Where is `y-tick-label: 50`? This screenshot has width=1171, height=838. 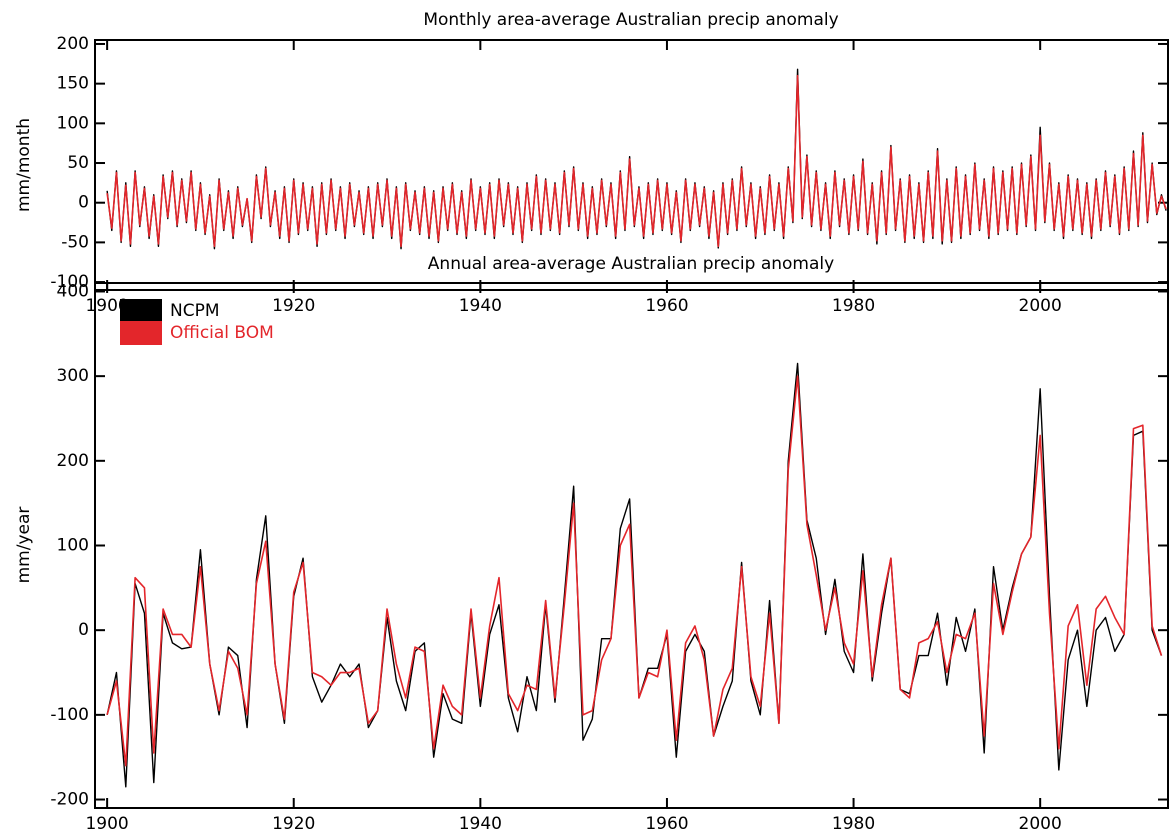 y-tick-label: 50 is located at coordinates (78, 163).